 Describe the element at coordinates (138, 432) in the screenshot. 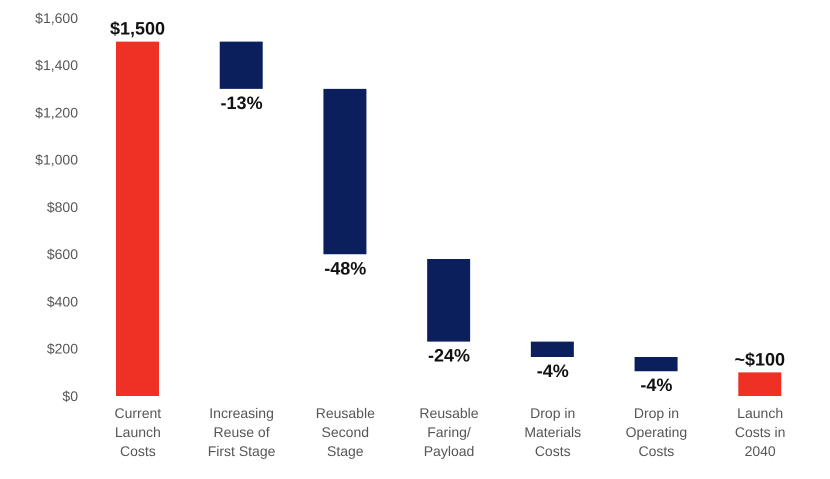

I see `x-tick-label: Current Launch Costs` at that location.